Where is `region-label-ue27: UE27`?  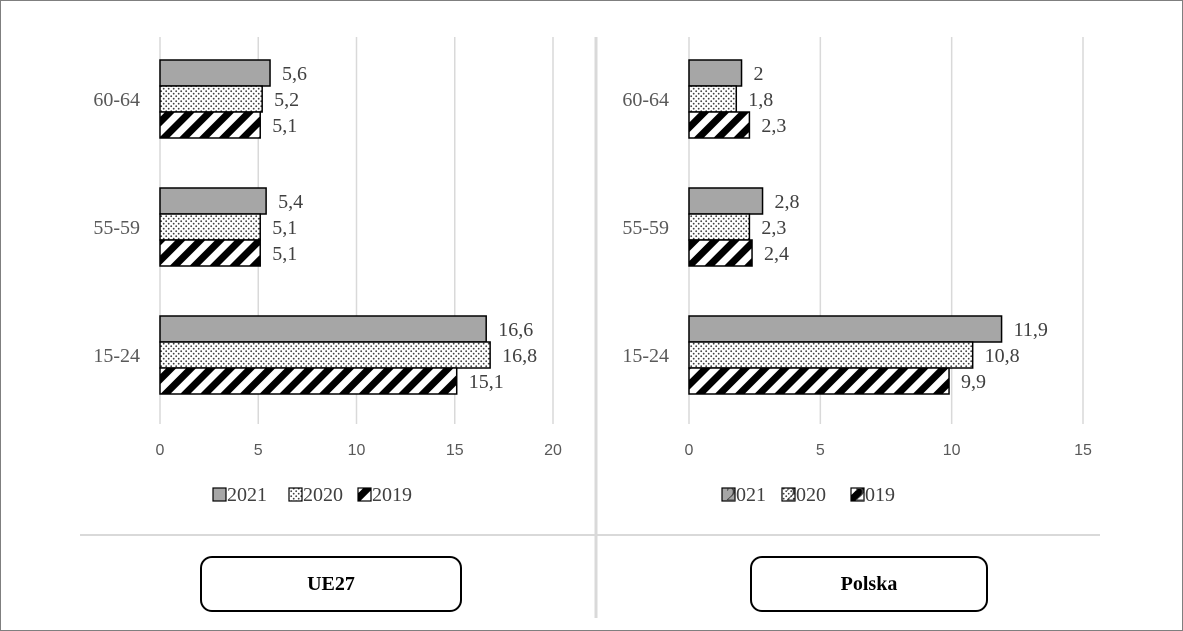 region-label-ue27: UE27 is located at coordinates (331, 584).